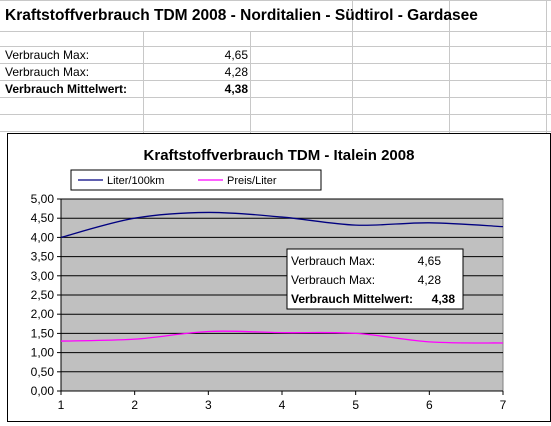 This screenshot has height=426, width=551. I want to click on y-tick-label: 4,50, so click(43, 218).